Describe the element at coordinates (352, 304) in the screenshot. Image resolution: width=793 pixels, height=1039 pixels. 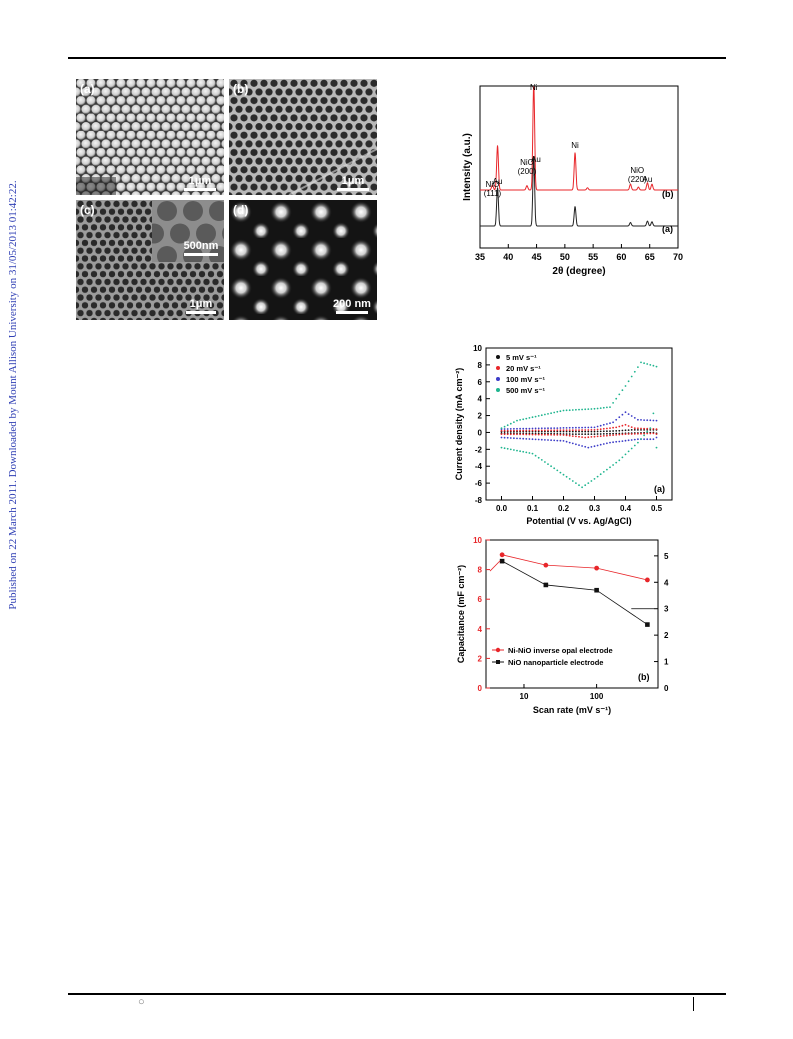
I see `scale-label-d: 200 nm` at that location.